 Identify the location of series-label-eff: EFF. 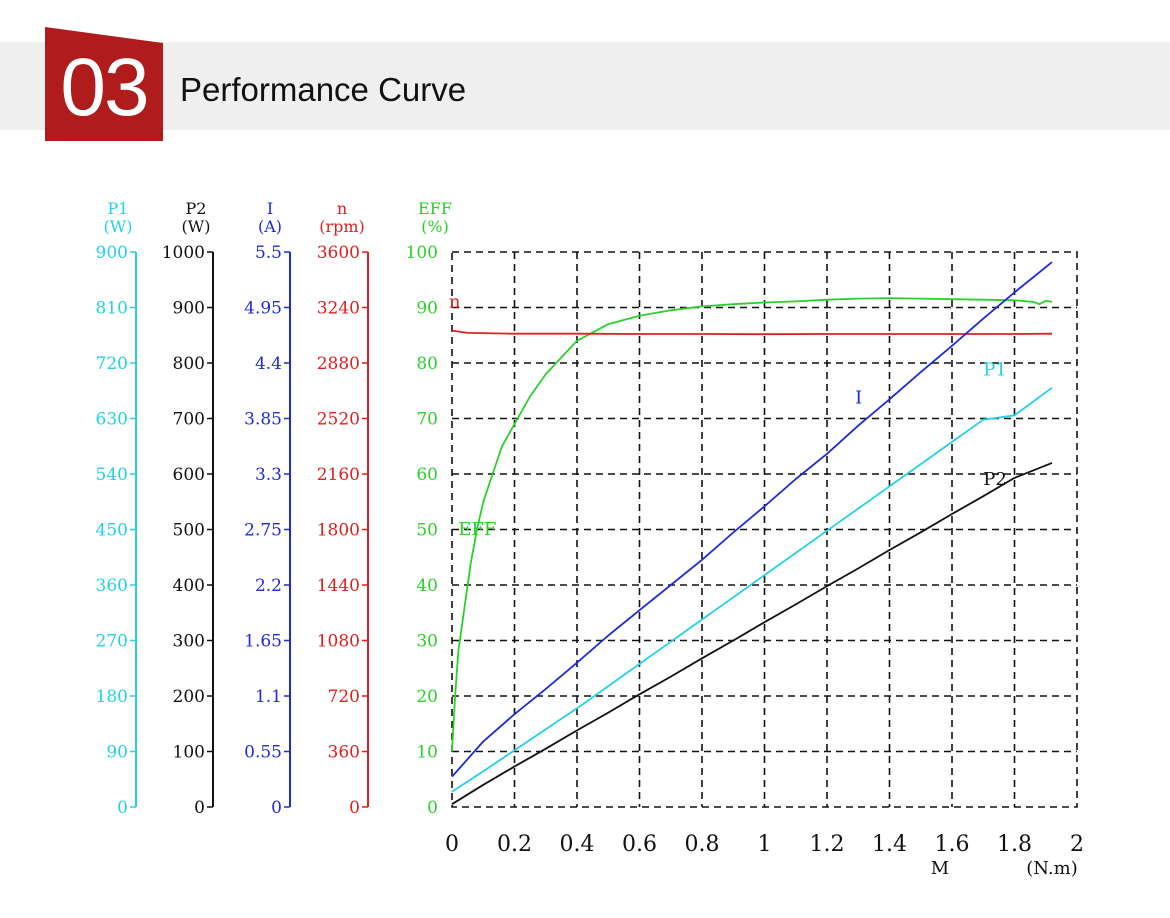
(477, 529).